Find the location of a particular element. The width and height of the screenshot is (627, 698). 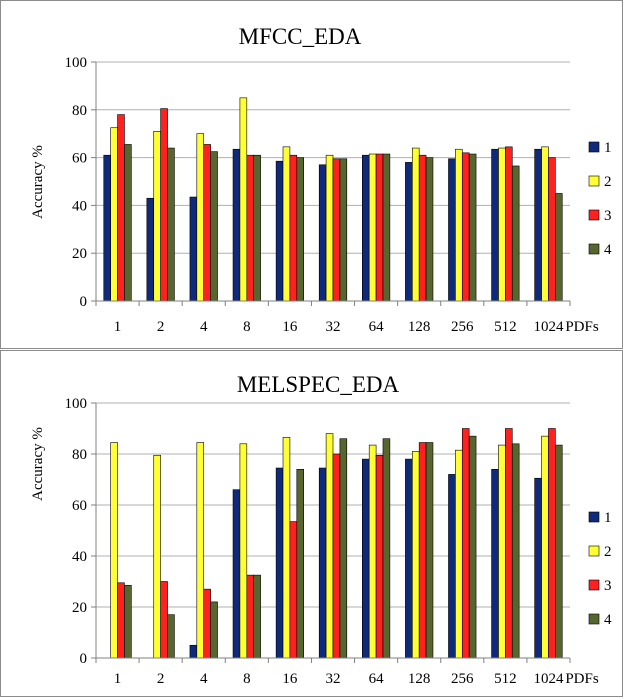

legend-label: 3 is located at coordinates (608, 216).